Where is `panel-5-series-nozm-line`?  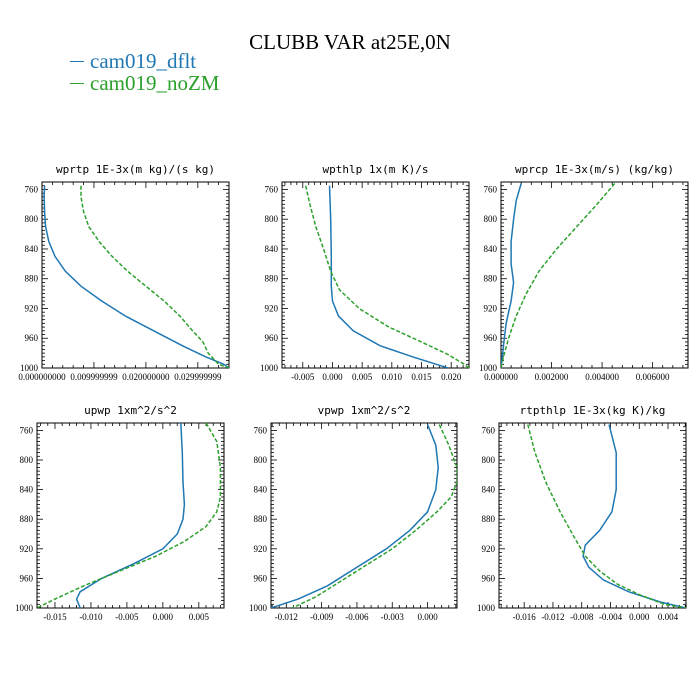
panel-5-series-nozm-line is located at coordinates (606, 516).